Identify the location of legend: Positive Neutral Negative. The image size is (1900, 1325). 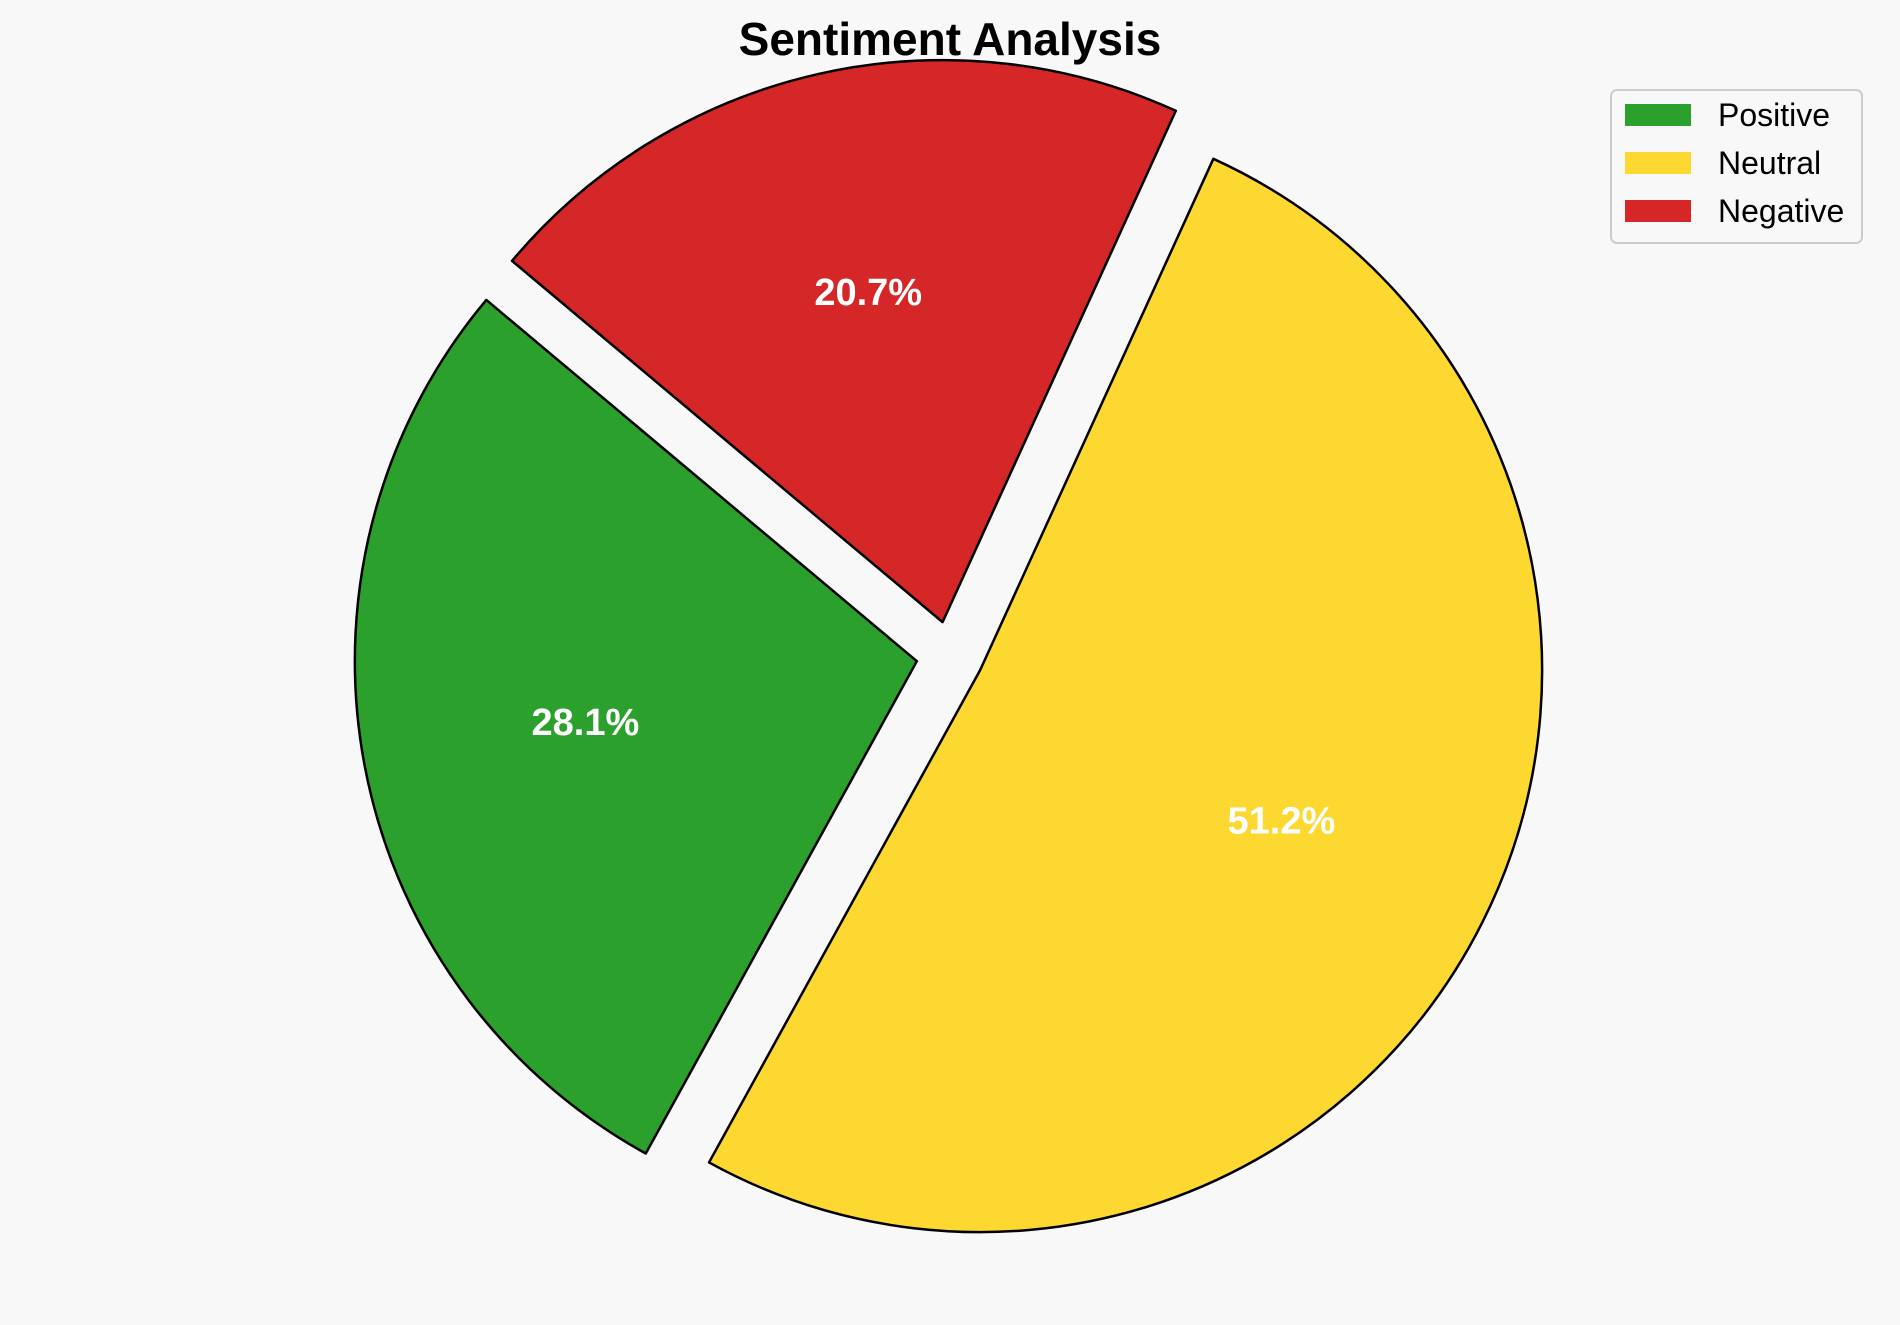
(1736, 166).